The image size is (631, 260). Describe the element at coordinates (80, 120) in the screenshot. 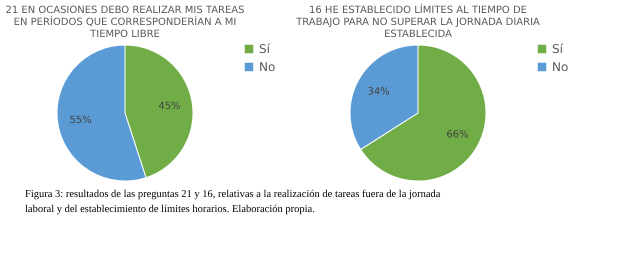

I see `data-label: 55%` at that location.